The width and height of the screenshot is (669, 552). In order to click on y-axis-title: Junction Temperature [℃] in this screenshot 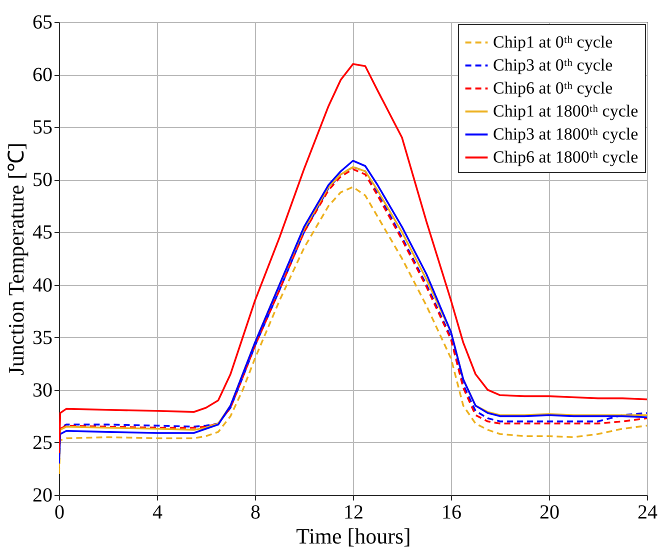, I will do `click(16, 259)`.